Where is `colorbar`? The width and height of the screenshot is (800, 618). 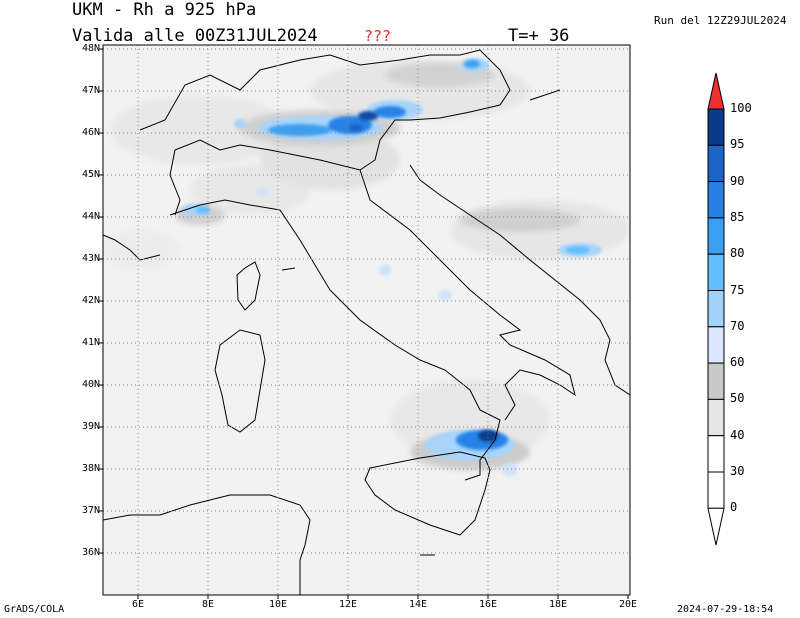 colorbar is located at coordinates (716, 309).